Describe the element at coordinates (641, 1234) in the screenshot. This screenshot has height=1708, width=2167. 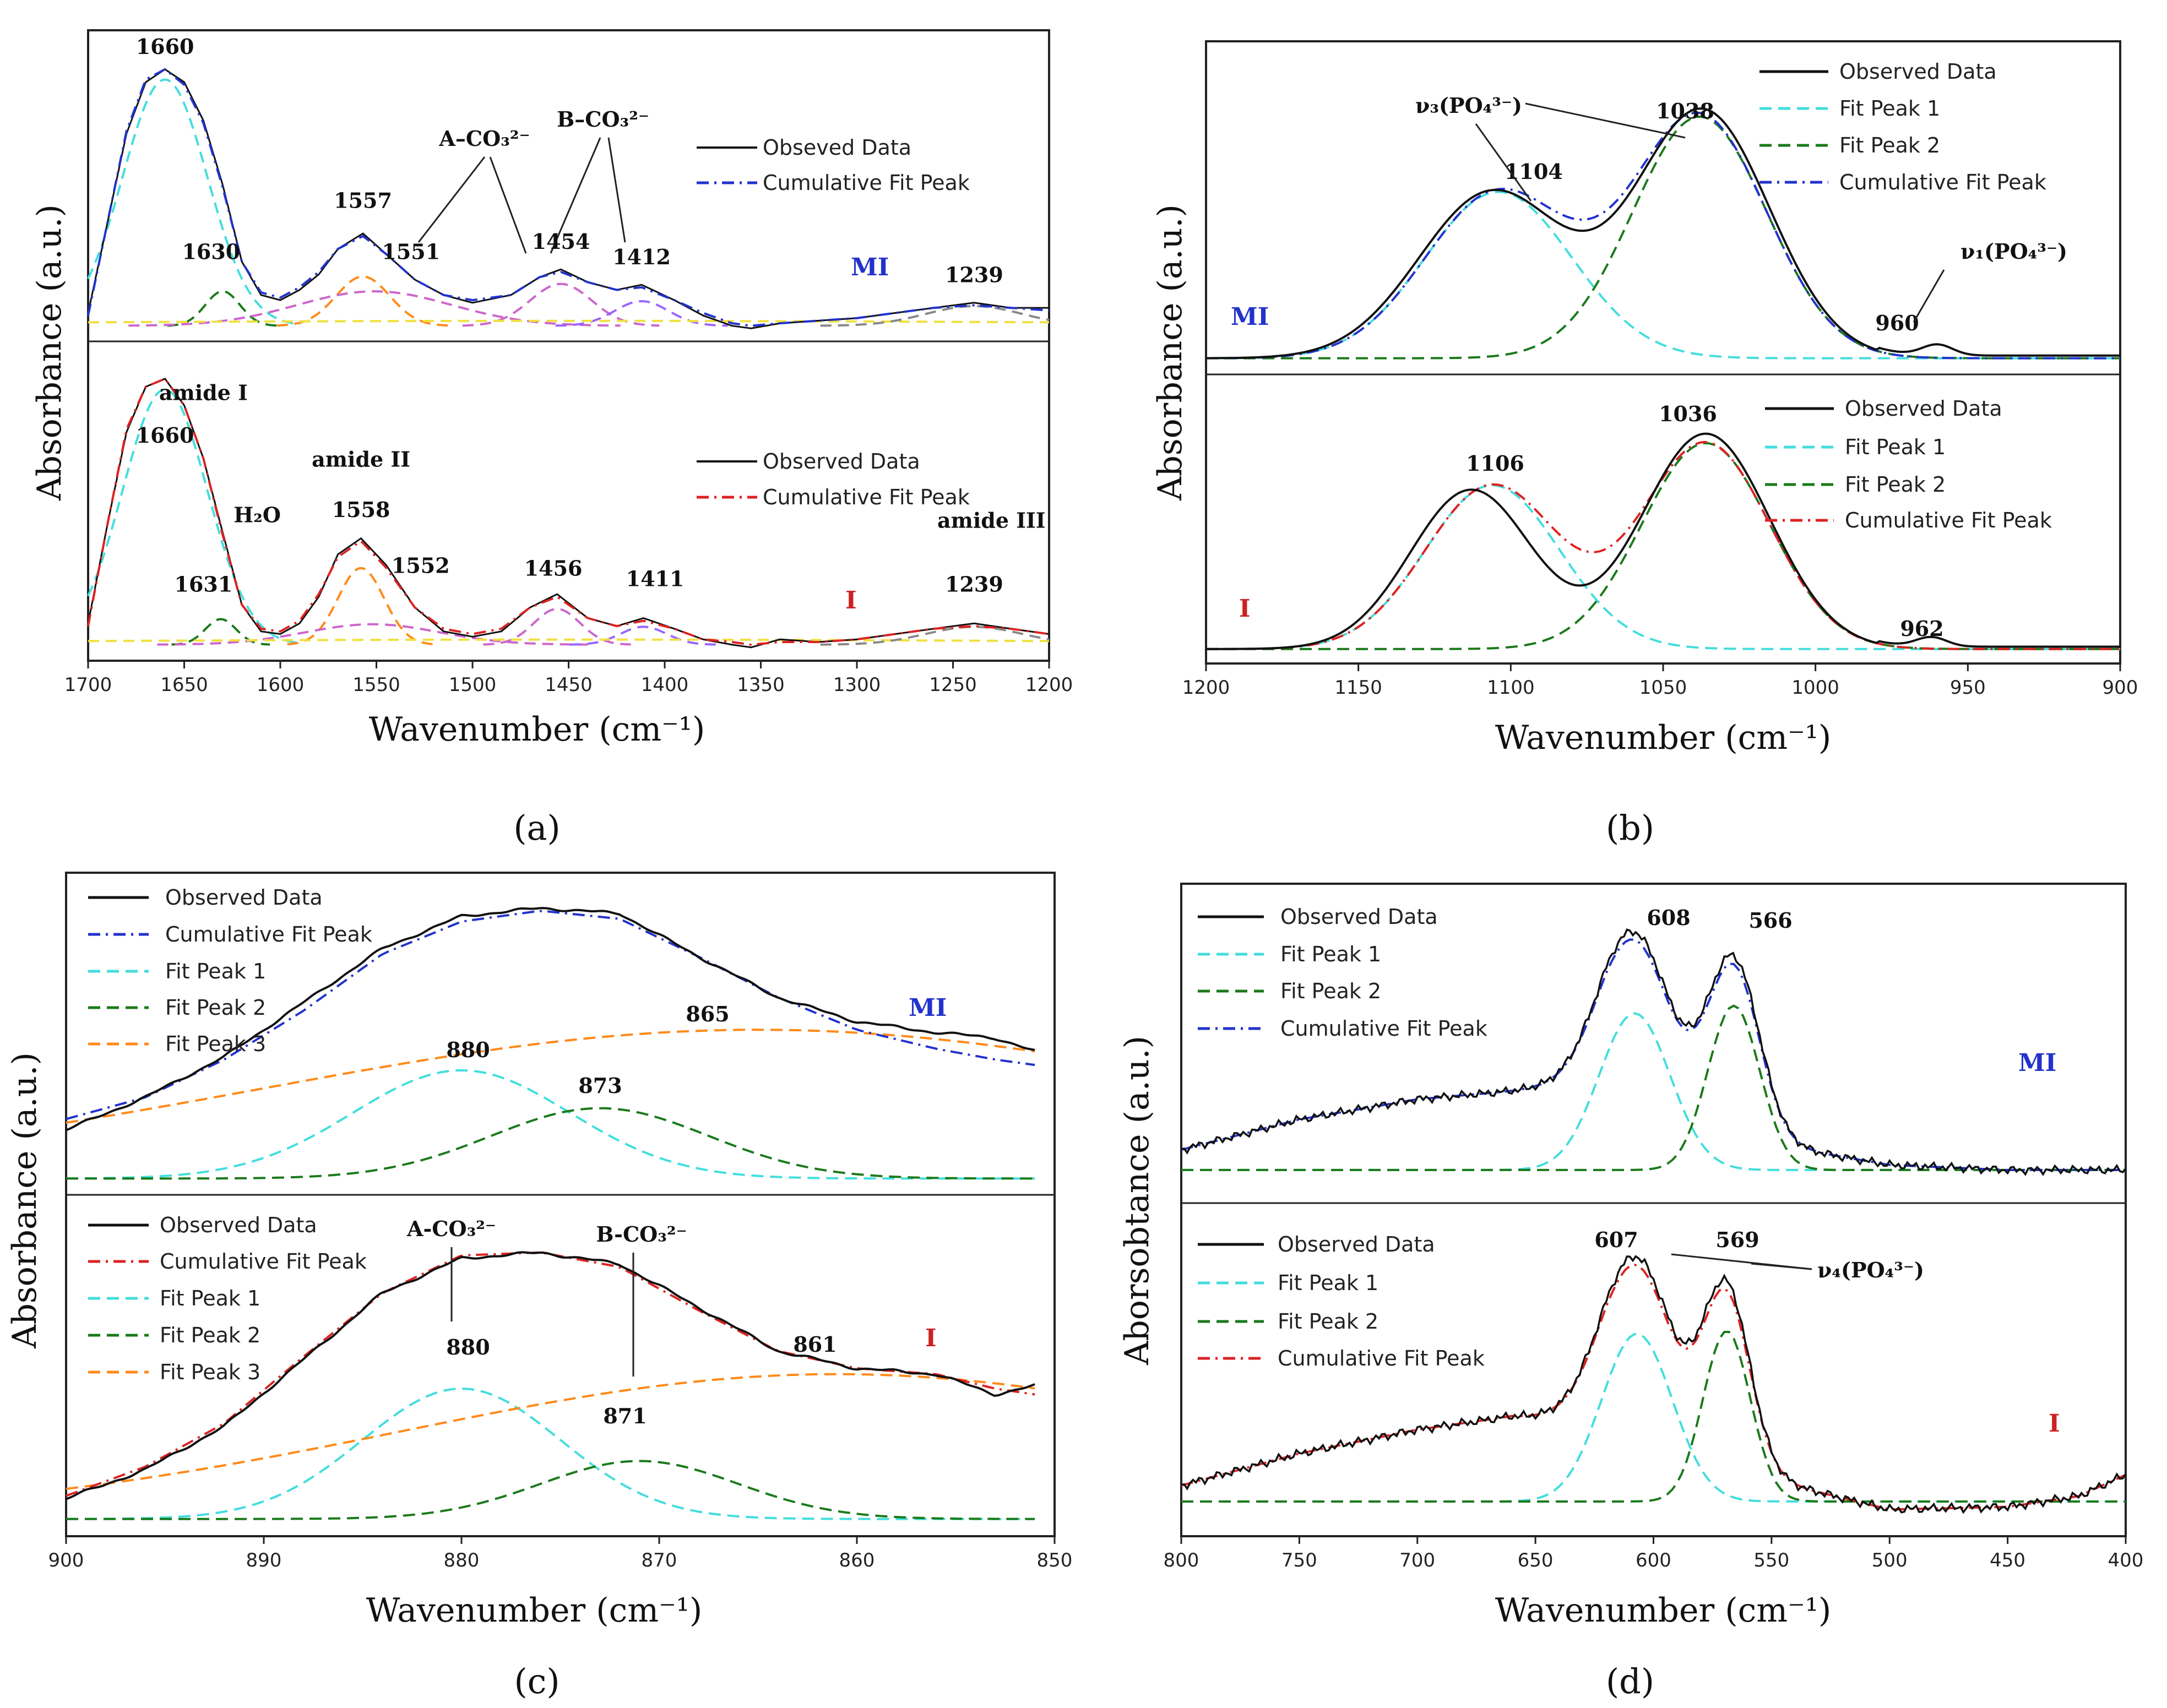
I see `annotation-b-co3: B-CO₃²⁻` at that location.